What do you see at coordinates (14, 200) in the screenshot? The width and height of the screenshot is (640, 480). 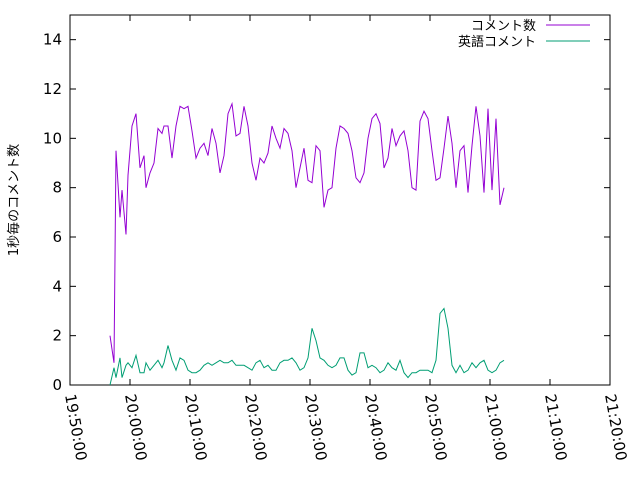 I see `y-axis-label: 1秒毎のコメント数` at bounding box center [14, 200].